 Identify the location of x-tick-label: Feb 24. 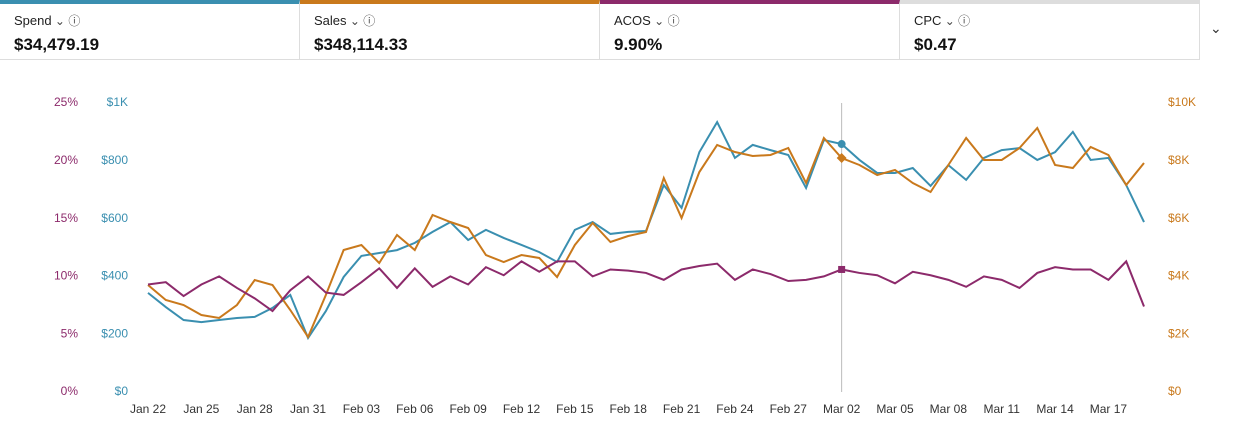
(735, 409).